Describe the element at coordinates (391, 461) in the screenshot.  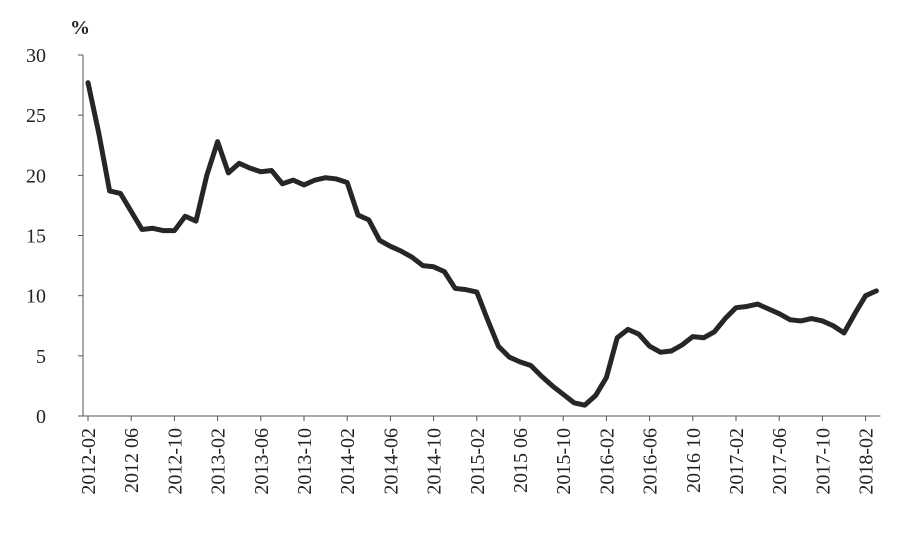
I see `x-tick-label: 2014-06` at that location.